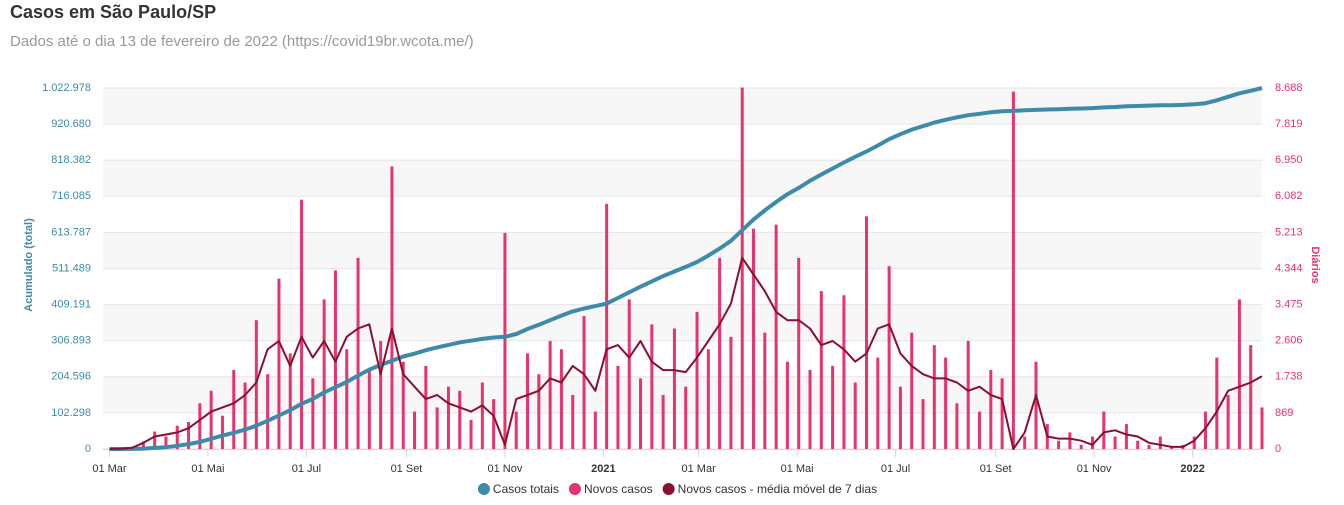  What do you see at coordinates (777, 489) in the screenshot?
I see `legend-label: Novos casos - média móvel de 7 dias` at bounding box center [777, 489].